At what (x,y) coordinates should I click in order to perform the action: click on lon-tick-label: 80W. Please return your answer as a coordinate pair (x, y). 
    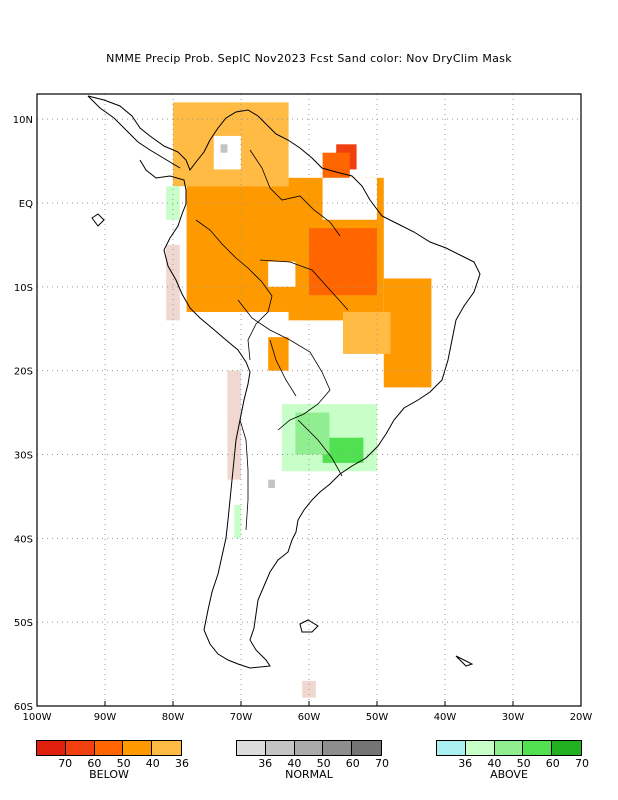
    Looking at the image, I should click on (173, 717).